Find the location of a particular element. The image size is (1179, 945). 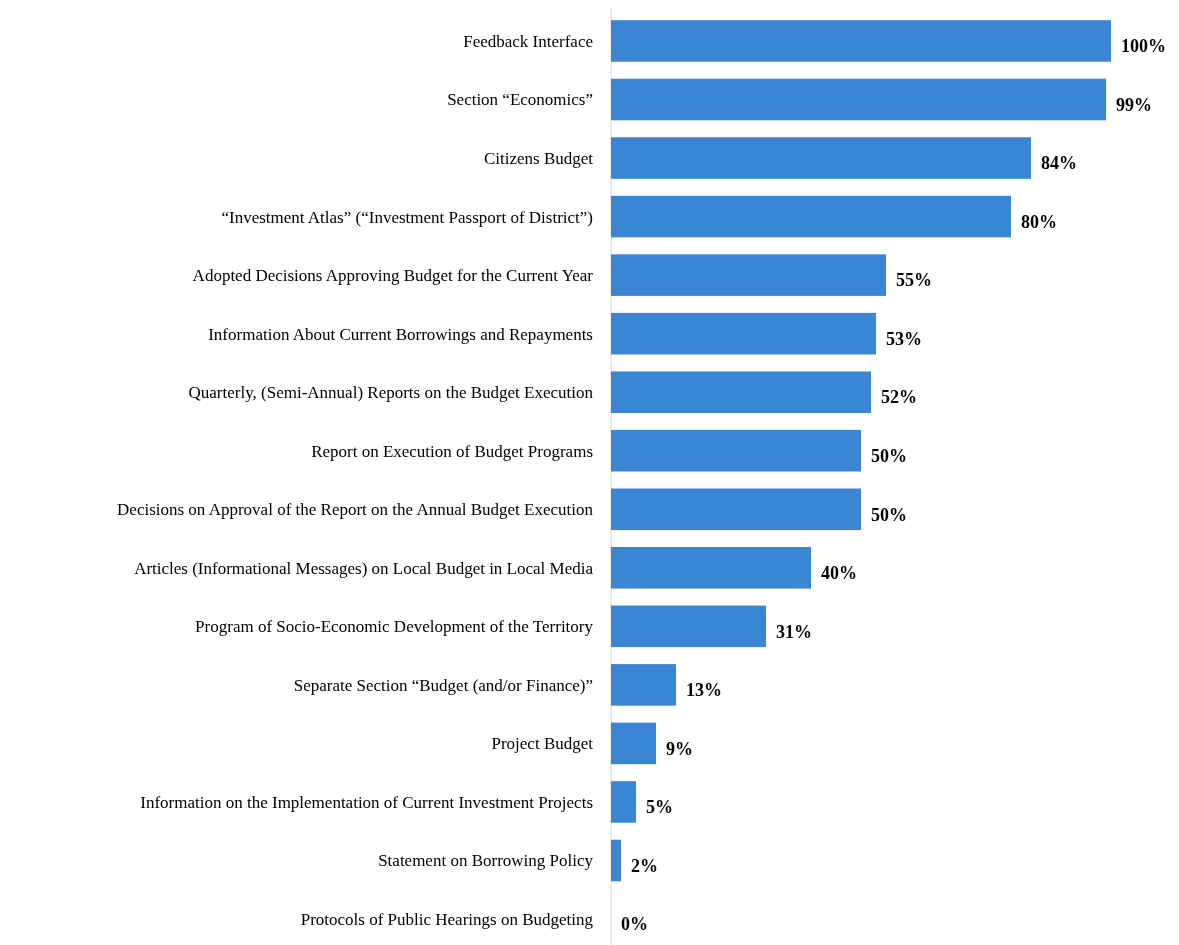

y-tick-label: Adopted Decisions Approving Budget for the Current Year is located at coordinates (393, 276).